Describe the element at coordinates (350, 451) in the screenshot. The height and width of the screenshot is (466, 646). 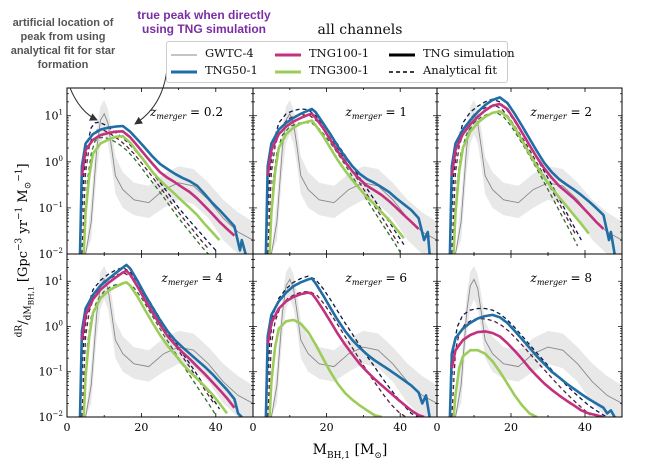
I see `x-axis-label: MBH,1 [M⊙]` at that location.